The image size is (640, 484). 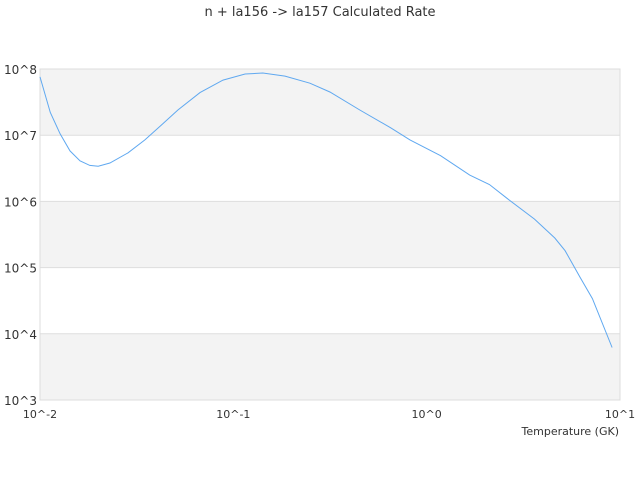 I want to click on x-tick-label: 10^1, so click(x=620, y=414).